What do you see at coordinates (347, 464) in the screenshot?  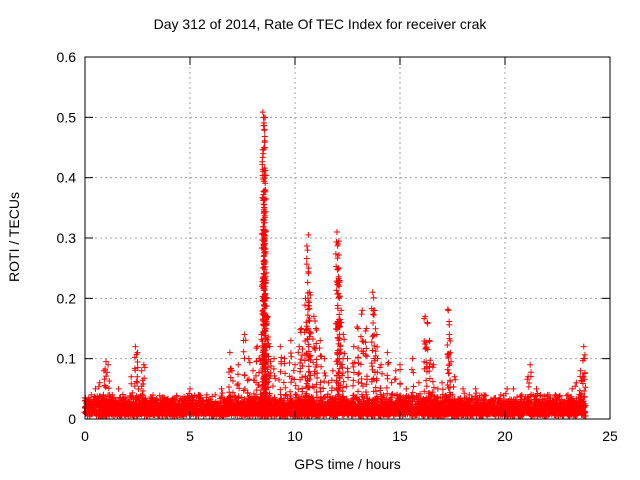 I see `x-axis-label: GPS time / hours` at bounding box center [347, 464].